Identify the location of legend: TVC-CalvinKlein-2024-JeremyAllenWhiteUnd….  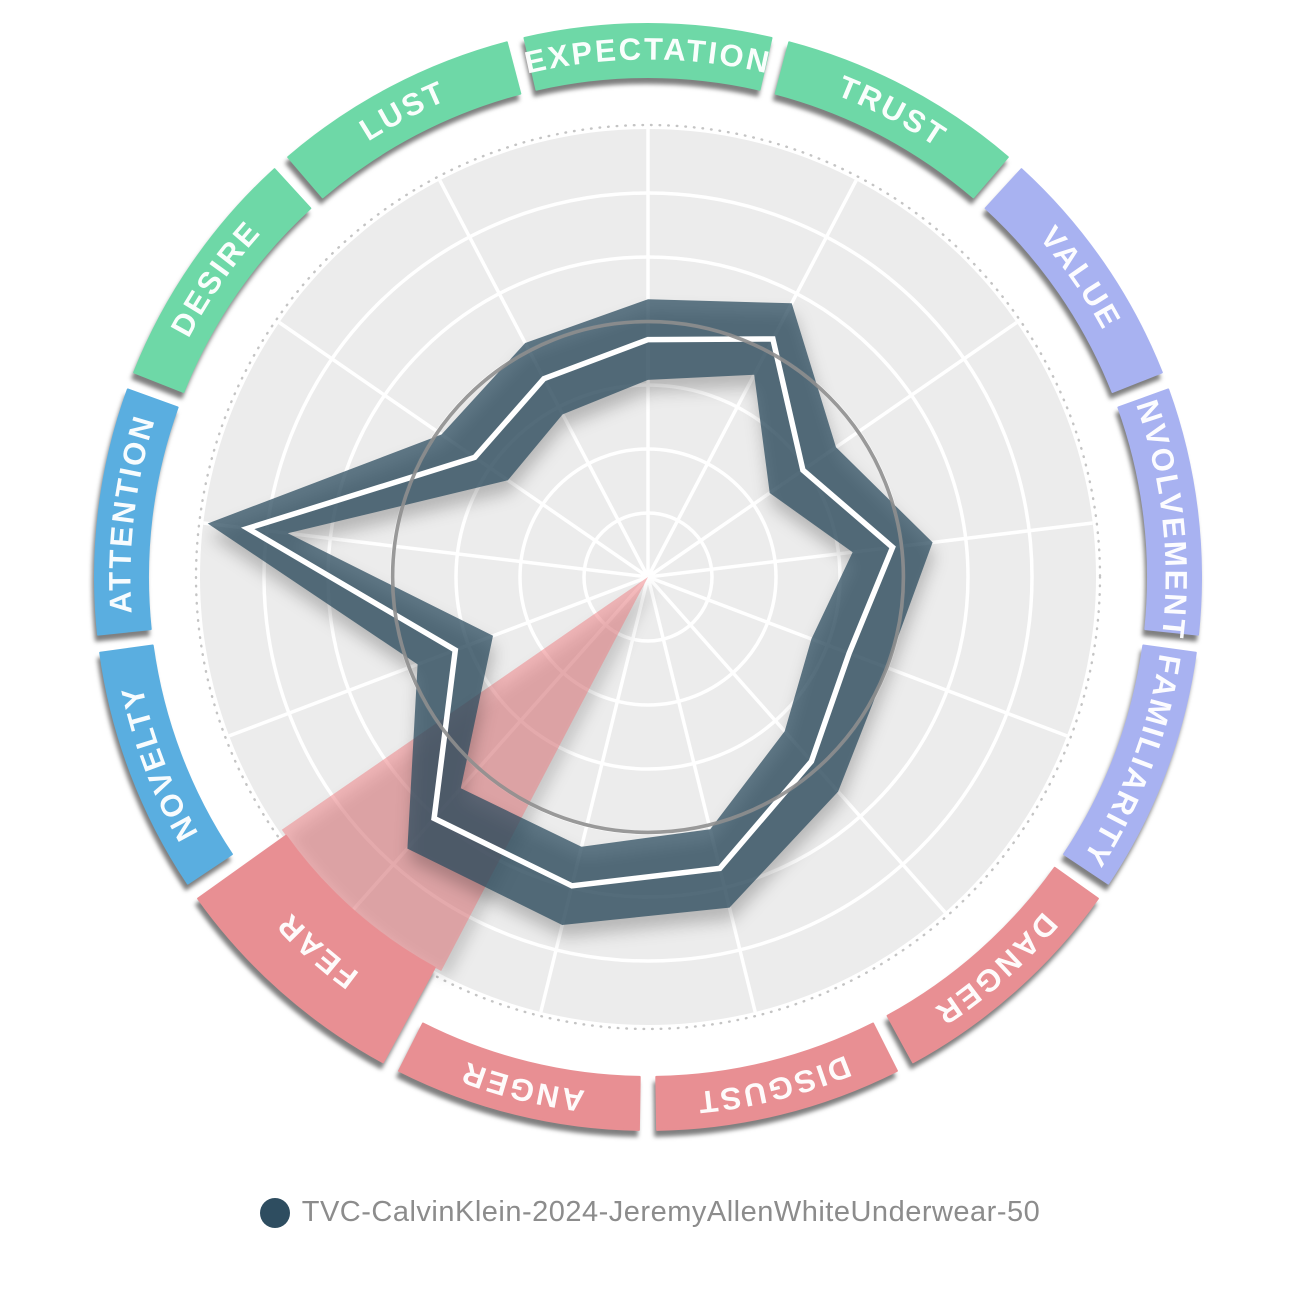
(650, 1212).